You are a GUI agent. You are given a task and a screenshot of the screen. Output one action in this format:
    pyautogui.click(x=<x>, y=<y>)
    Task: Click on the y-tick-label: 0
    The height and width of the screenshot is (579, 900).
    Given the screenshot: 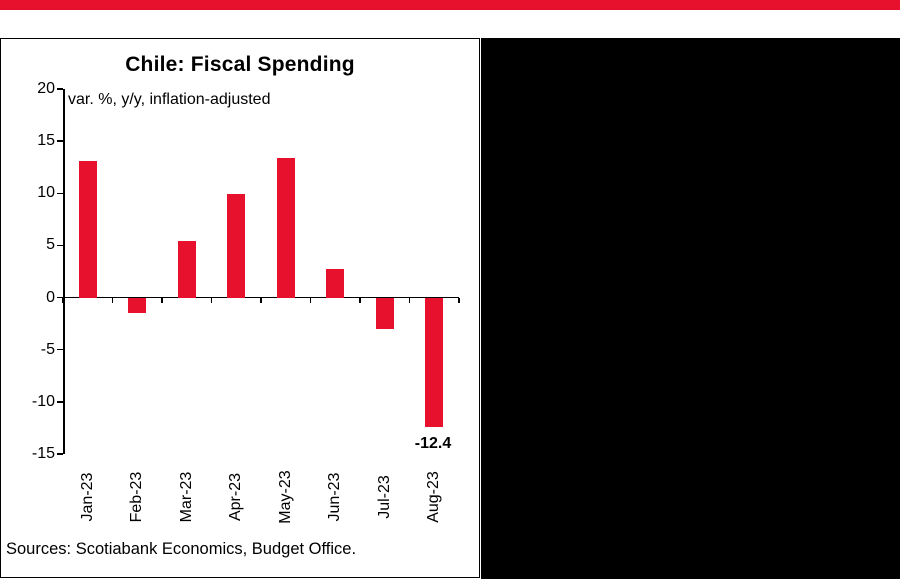 What is the action you would take?
    pyautogui.click(x=50, y=297)
    